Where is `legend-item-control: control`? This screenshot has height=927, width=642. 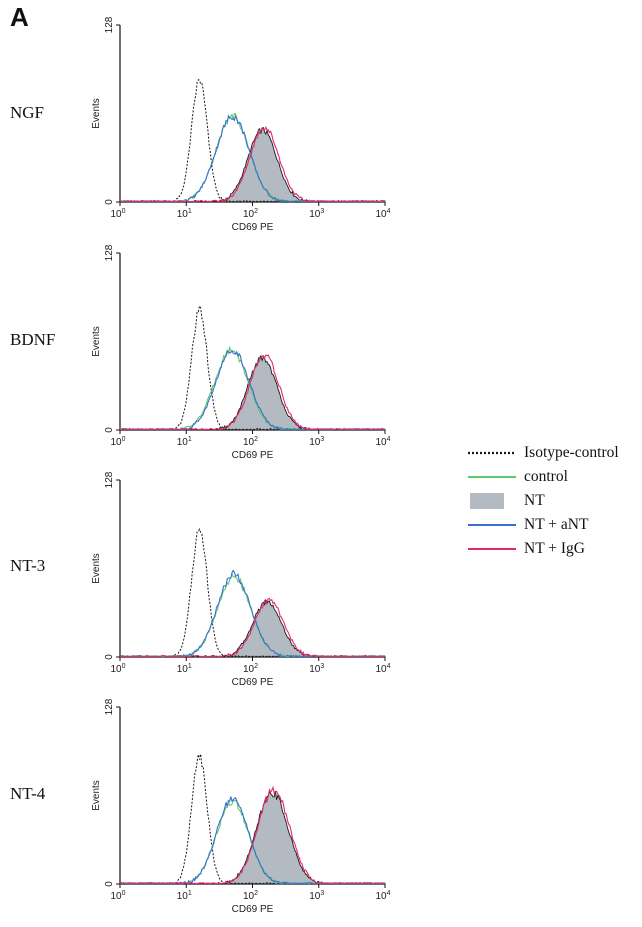 legend-item-control: control is located at coordinates (554, 477).